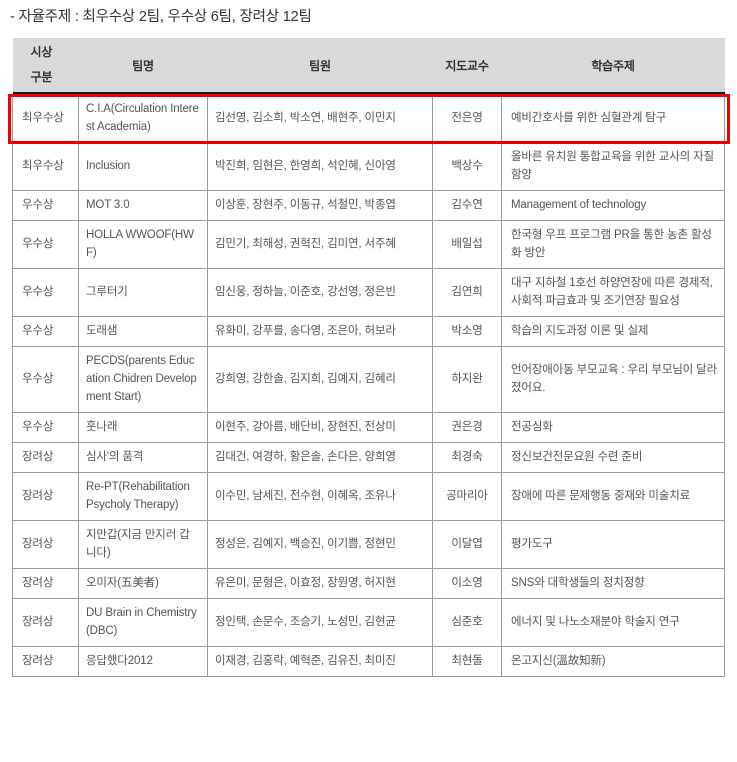  I want to click on cell-advisor: 하지완, so click(467, 379).